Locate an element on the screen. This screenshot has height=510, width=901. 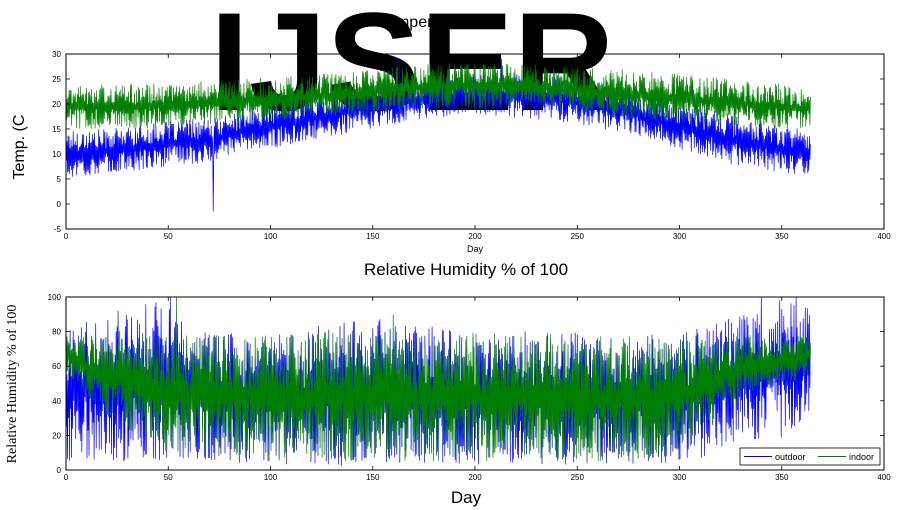
humidity-legend: outdoor indoor is located at coordinates (810, 456).